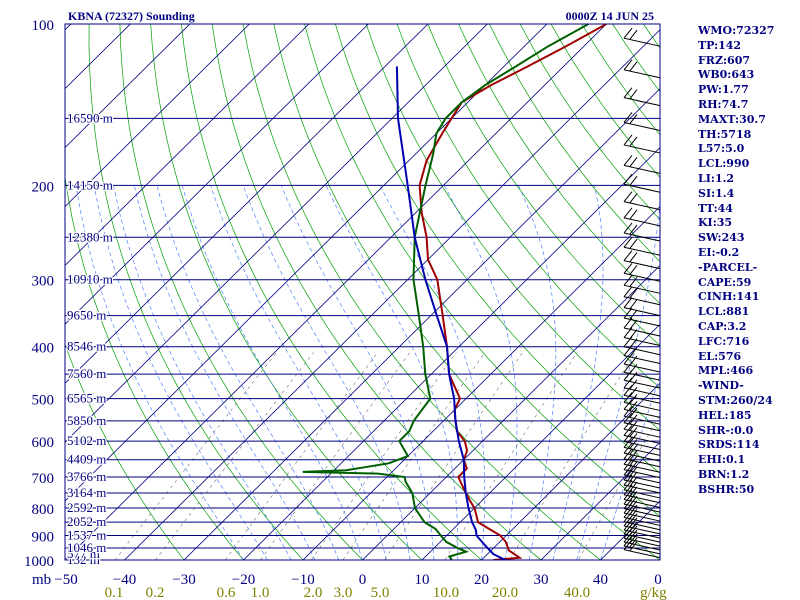  Describe the element at coordinates (658, 580) in the screenshot. I see `temperature-tick-label: 0` at that location.